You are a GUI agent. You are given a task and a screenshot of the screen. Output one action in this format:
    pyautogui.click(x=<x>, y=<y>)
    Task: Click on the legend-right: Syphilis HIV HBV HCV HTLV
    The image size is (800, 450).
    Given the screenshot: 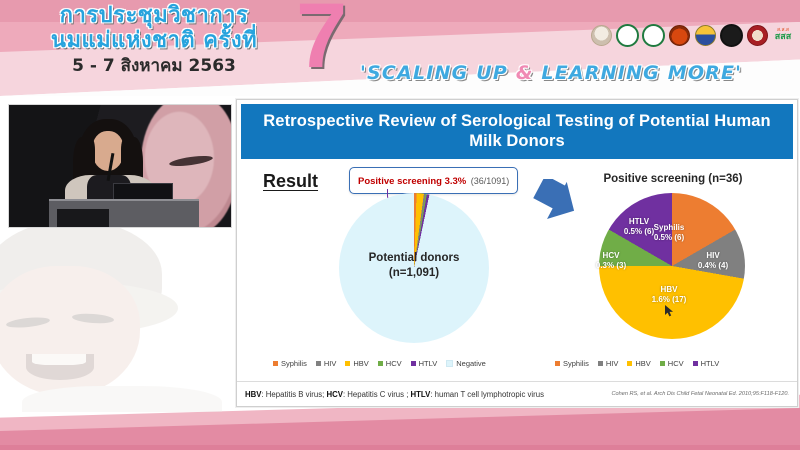 What is the action you would take?
    pyautogui.click(x=637, y=363)
    